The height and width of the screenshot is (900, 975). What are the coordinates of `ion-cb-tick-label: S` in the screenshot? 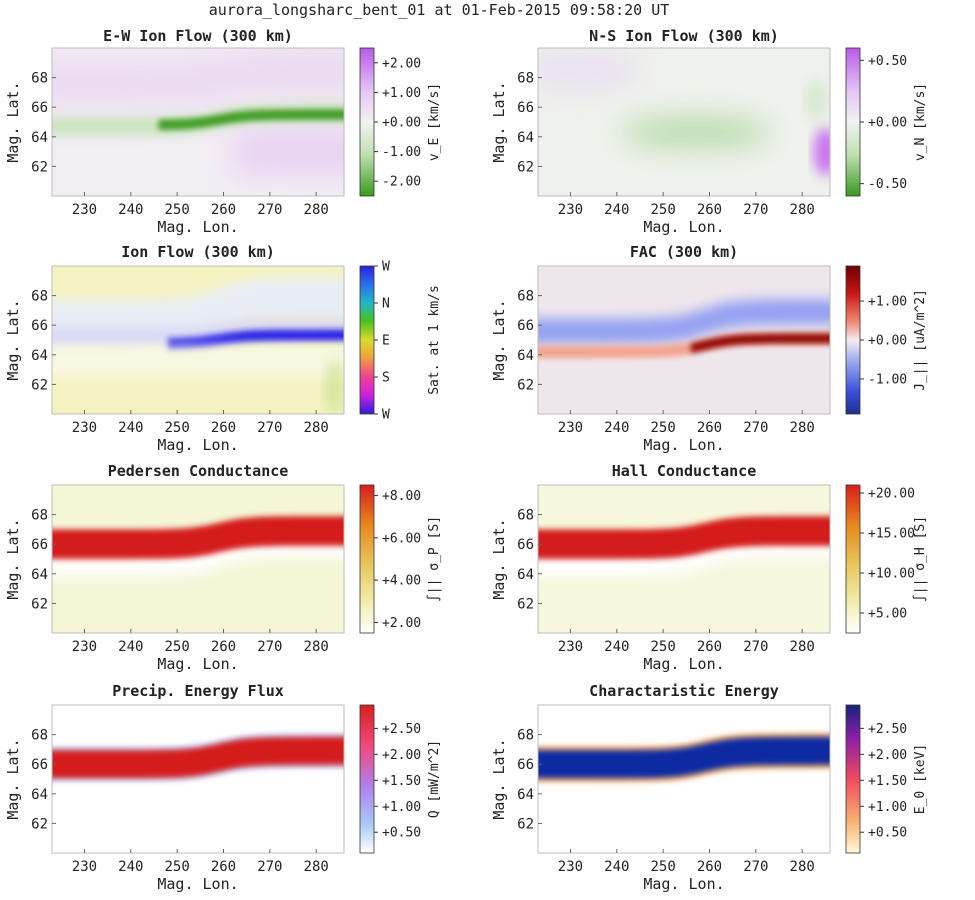 It's located at (386, 378).